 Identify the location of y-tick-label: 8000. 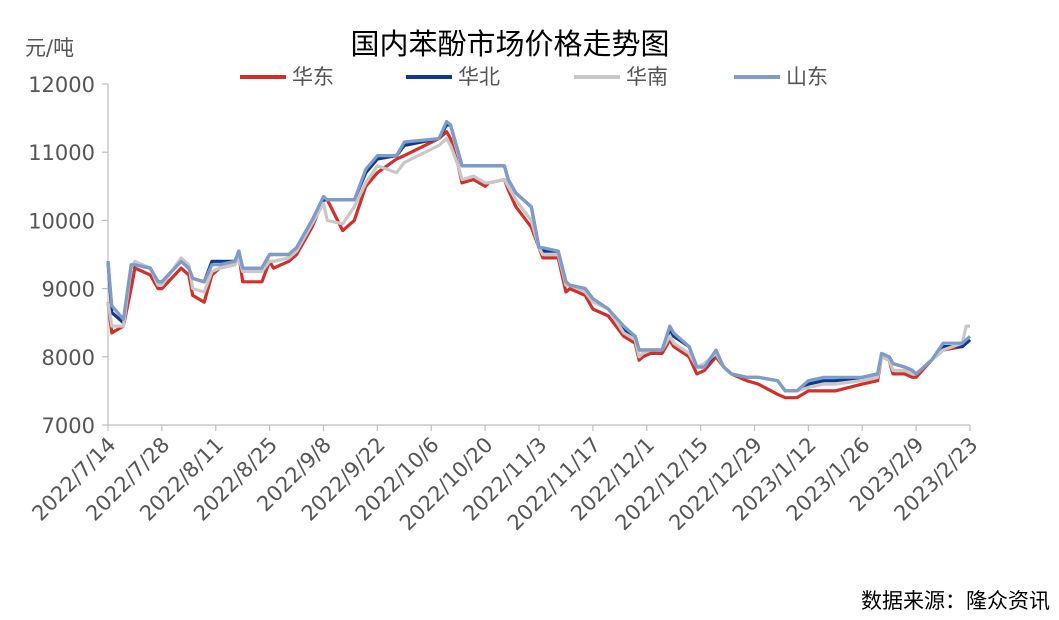
(68, 358).